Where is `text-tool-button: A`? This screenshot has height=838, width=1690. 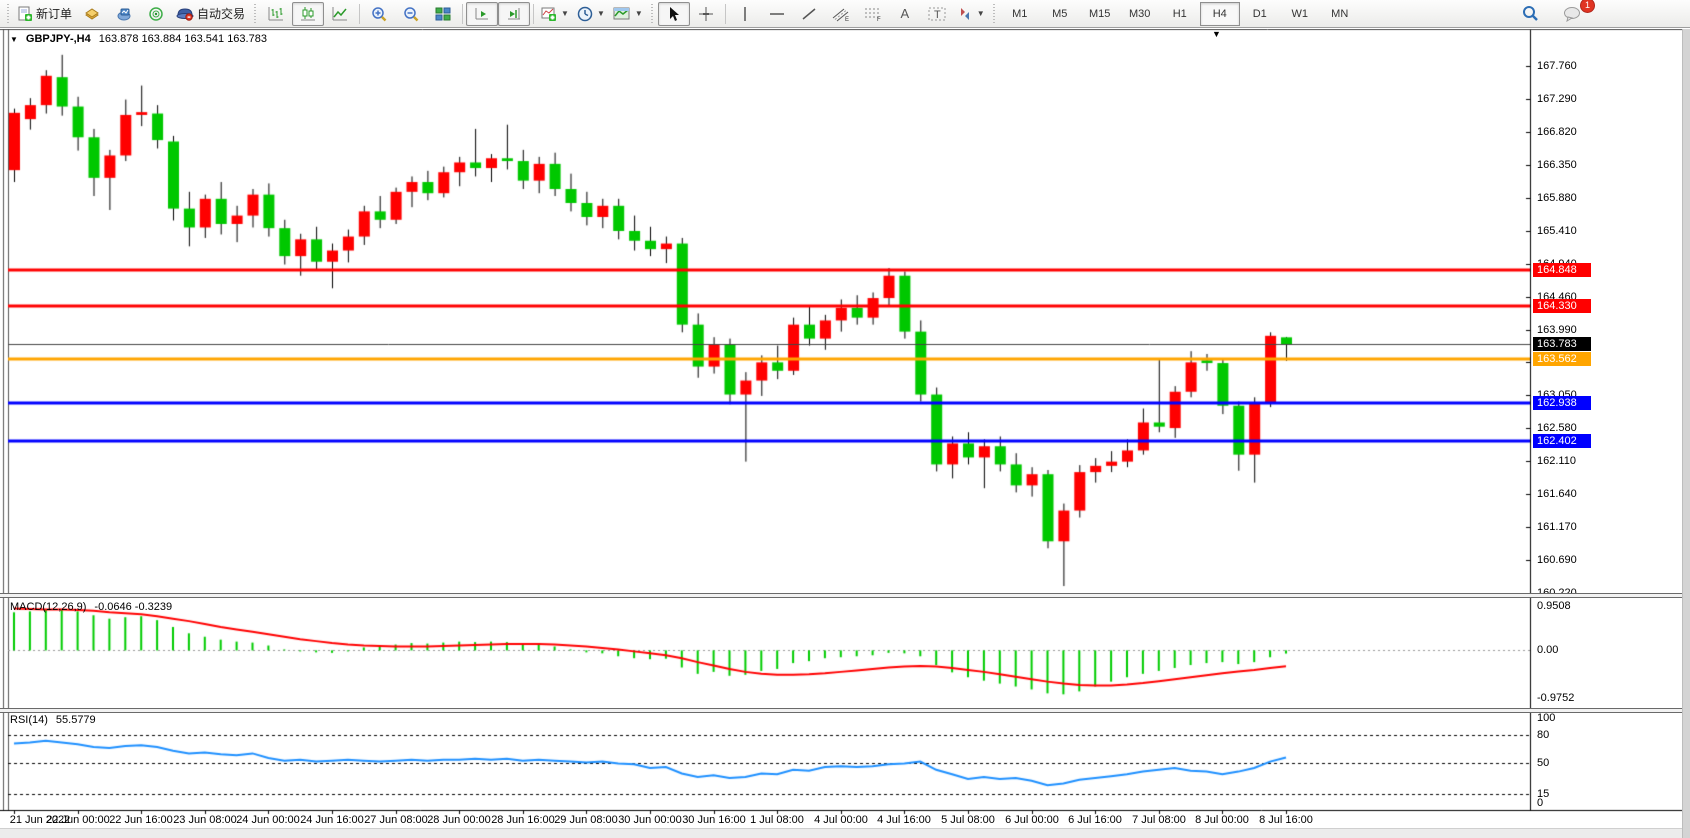
text-tool-button: A is located at coordinates (905, 14).